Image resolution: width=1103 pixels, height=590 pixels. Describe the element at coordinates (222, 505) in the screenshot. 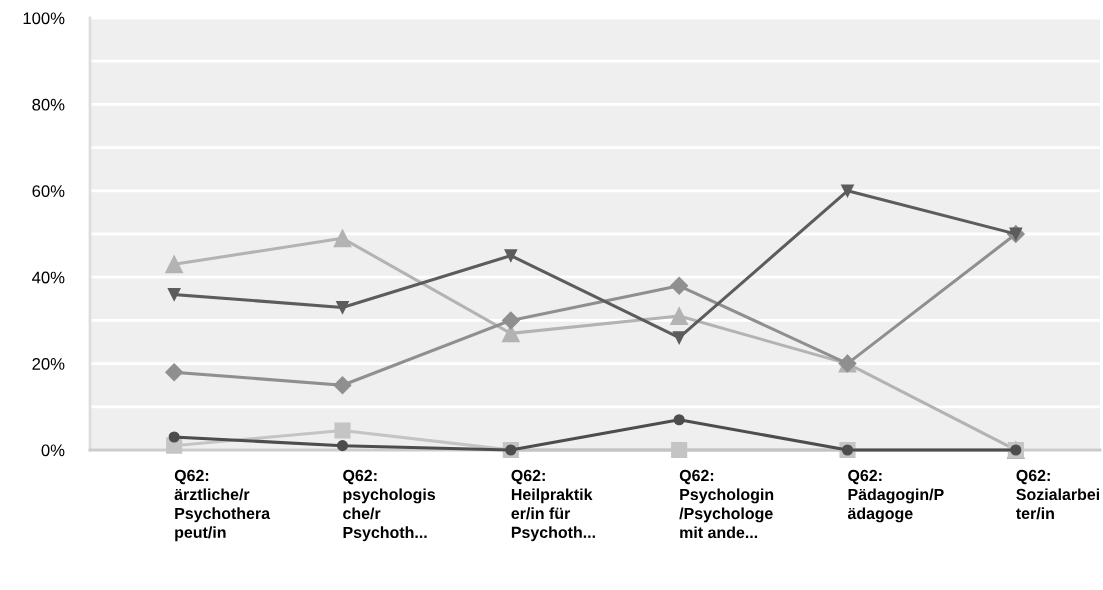

I see `x-tick-label: Q62: ärztliche/r Psychothera peut/in` at that location.